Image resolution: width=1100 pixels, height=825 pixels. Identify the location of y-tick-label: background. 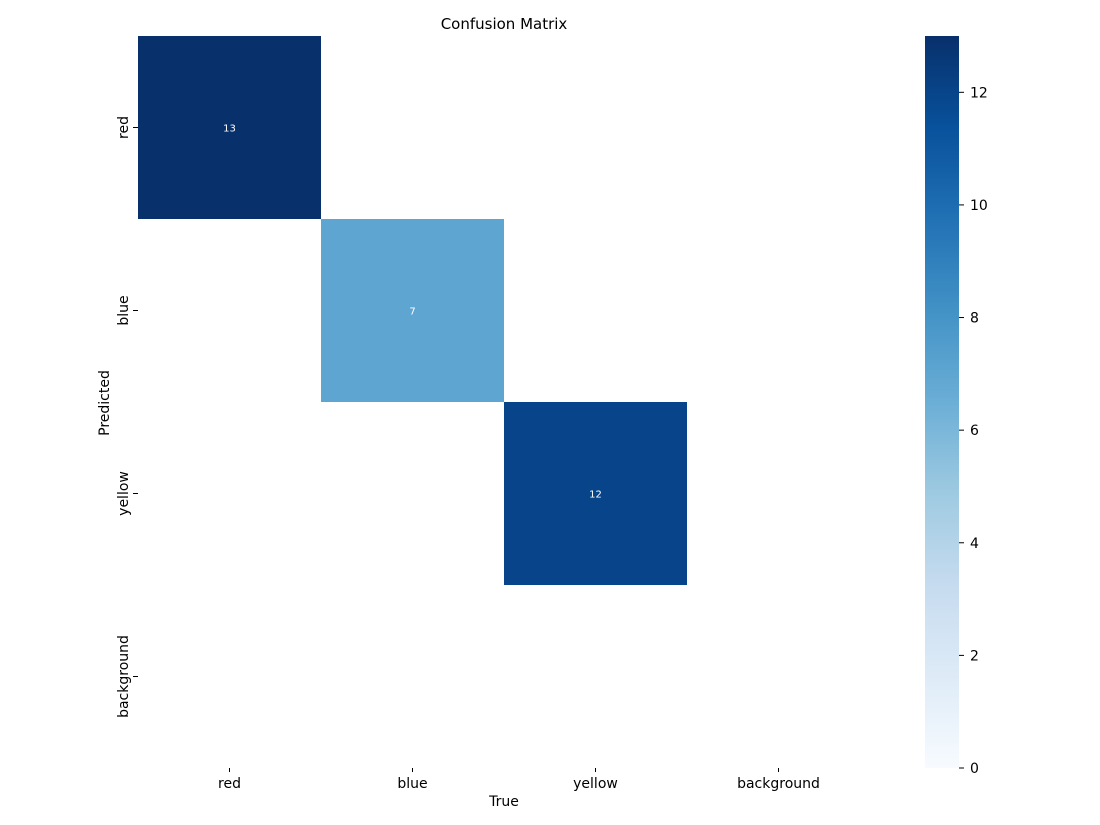
(124, 676).